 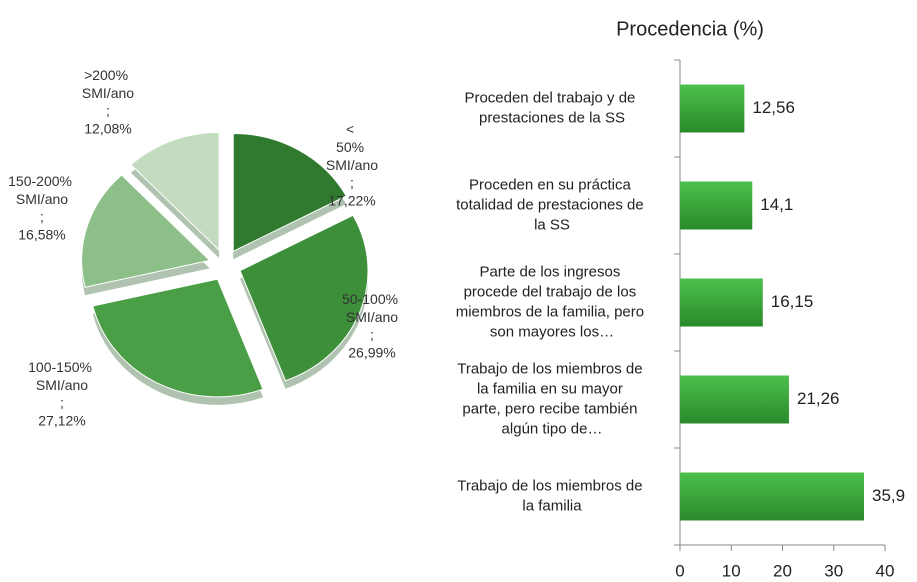 What do you see at coordinates (679, 570) in the screenshot?
I see `x-tick-label: 0` at bounding box center [679, 570].